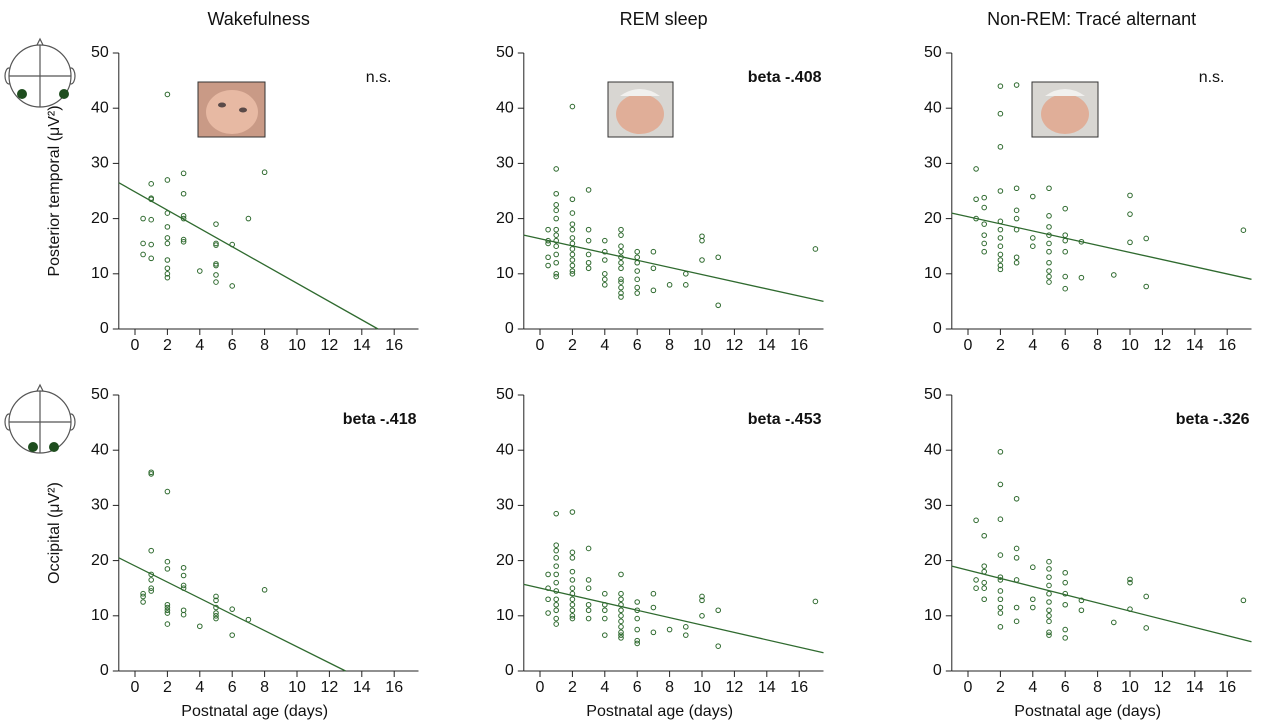  I want to click on panel-title: REM sleep, so click(664, 19).